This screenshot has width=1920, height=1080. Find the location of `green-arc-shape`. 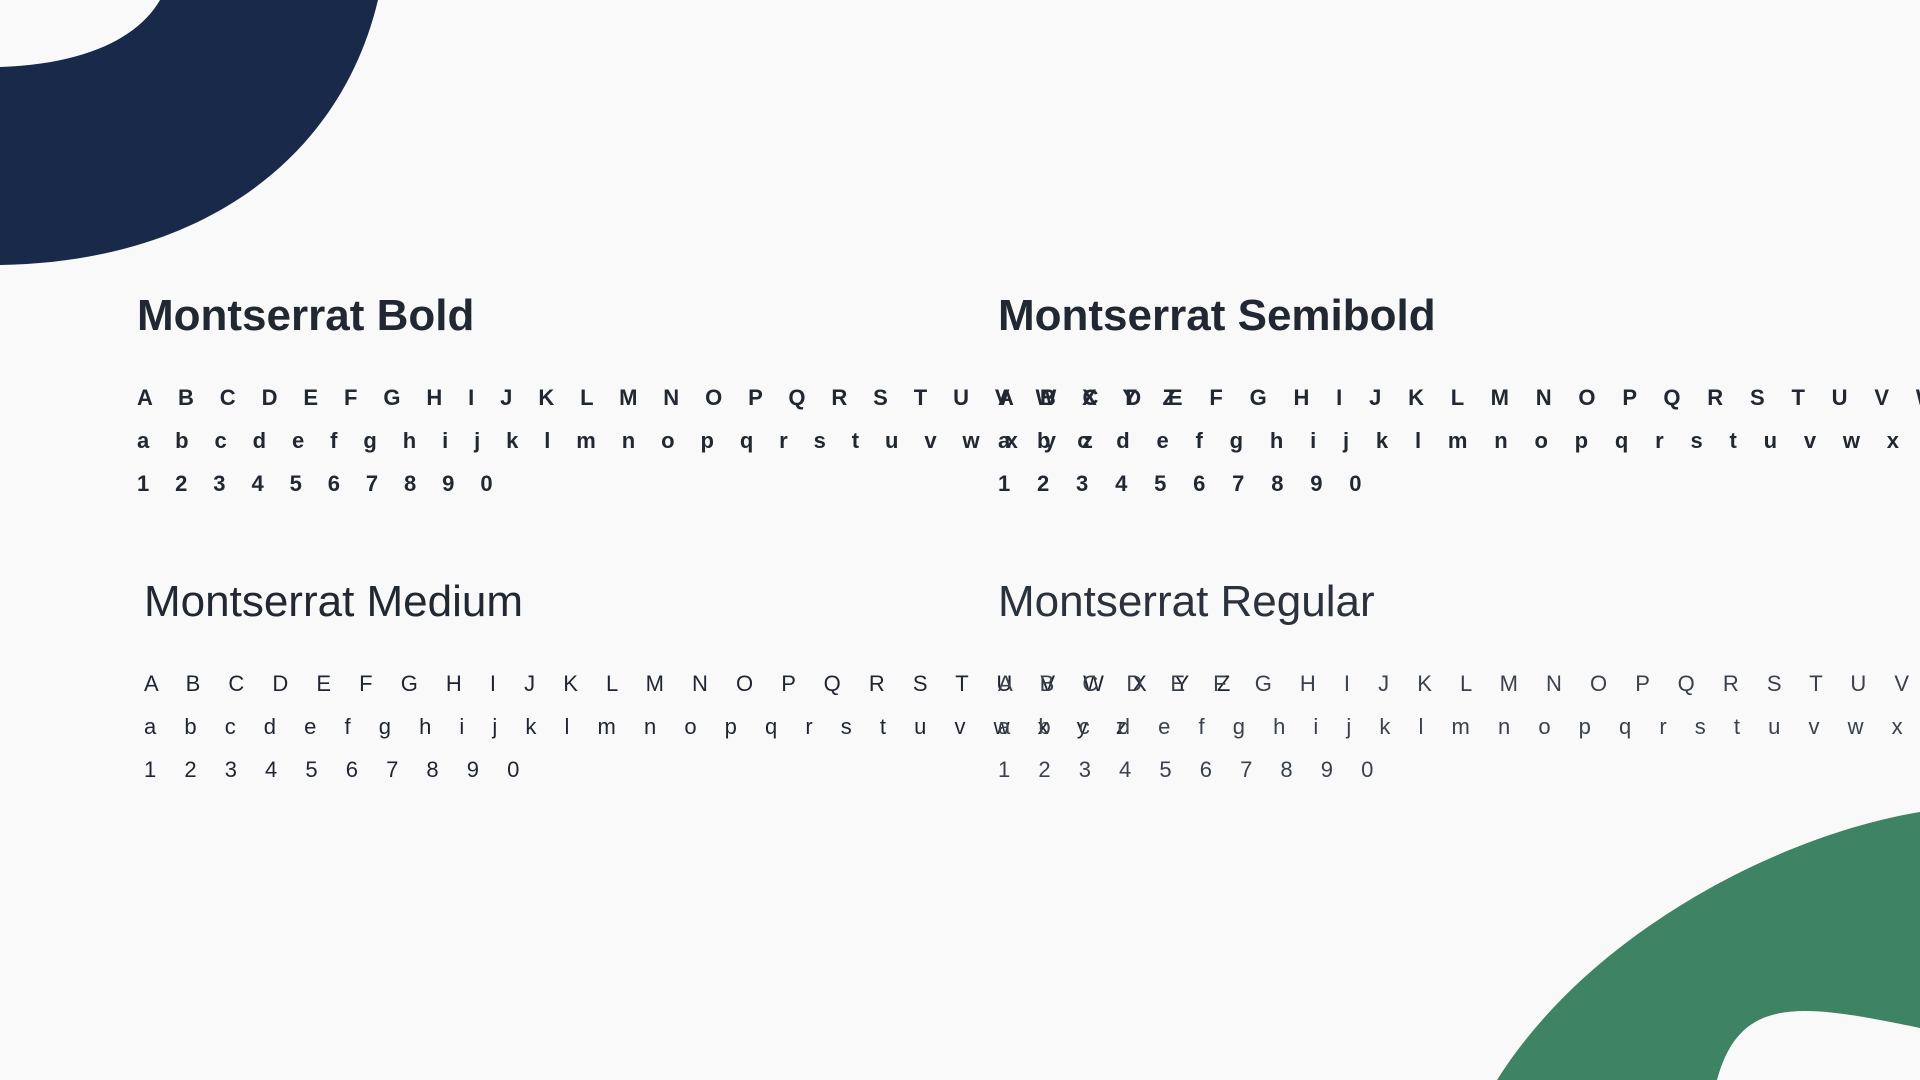

green-arc-shape is located at coordinates (1708, 946).